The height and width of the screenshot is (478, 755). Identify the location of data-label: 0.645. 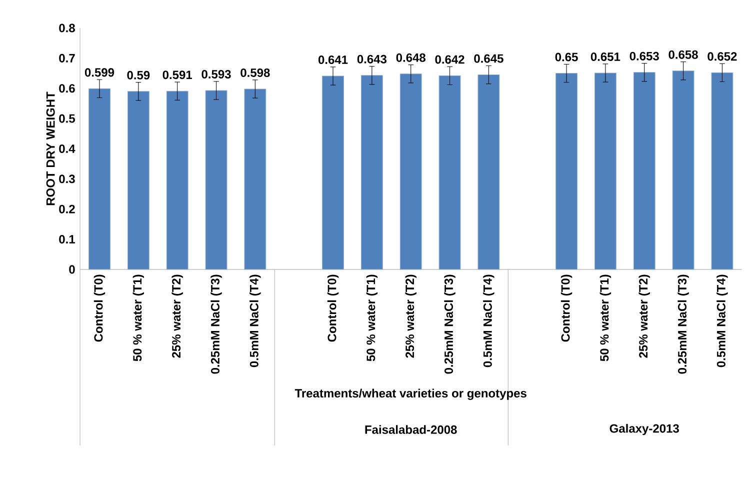
(489, 59).